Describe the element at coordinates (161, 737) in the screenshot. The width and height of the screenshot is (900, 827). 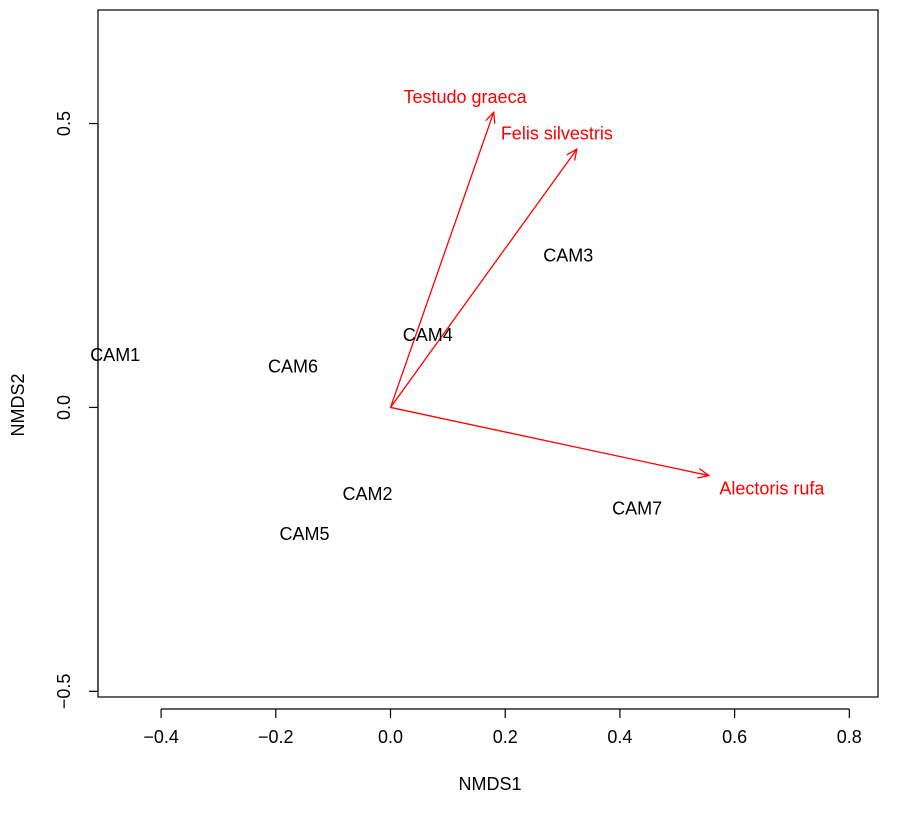
I see `x-tick-label: −0.4` at that location.